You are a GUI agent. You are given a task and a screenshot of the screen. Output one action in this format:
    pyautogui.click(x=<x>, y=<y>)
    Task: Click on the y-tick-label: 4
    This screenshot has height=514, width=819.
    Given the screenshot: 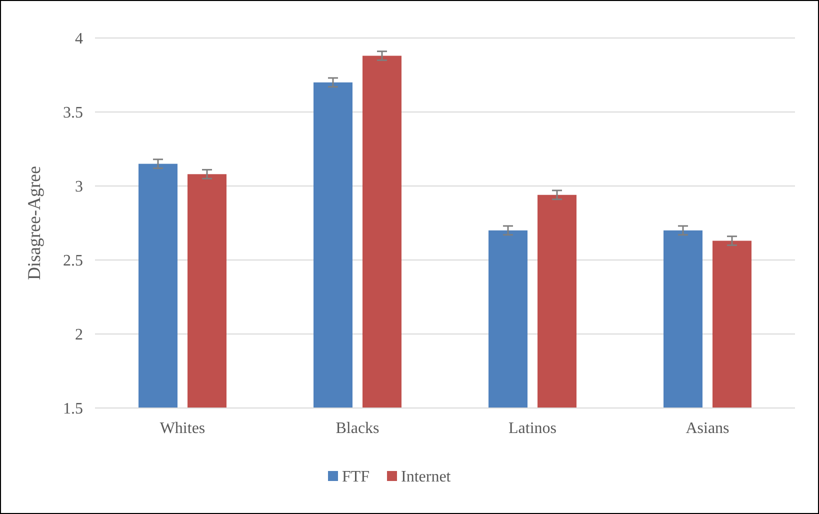 What is the action you would take?
    pyautogui.click(x=79, y=39)
    